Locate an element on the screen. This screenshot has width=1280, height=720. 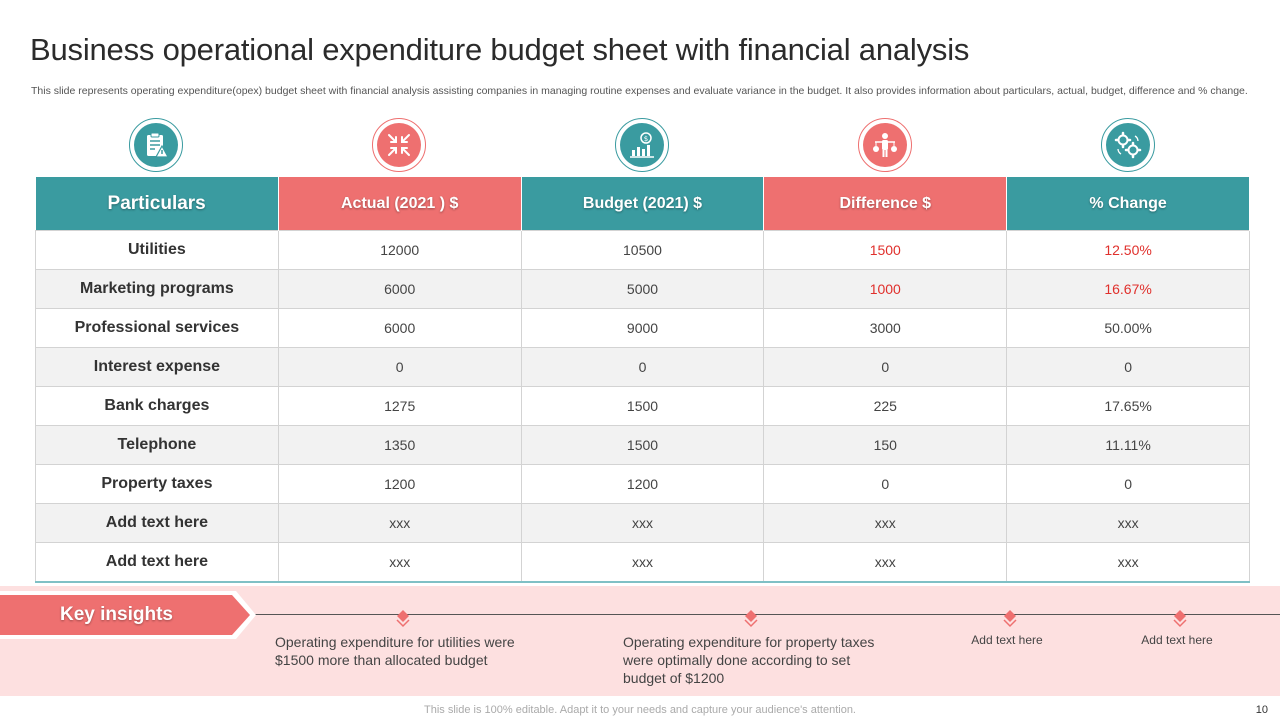
header-icons-row: $ is located at coordinates (642, 145).